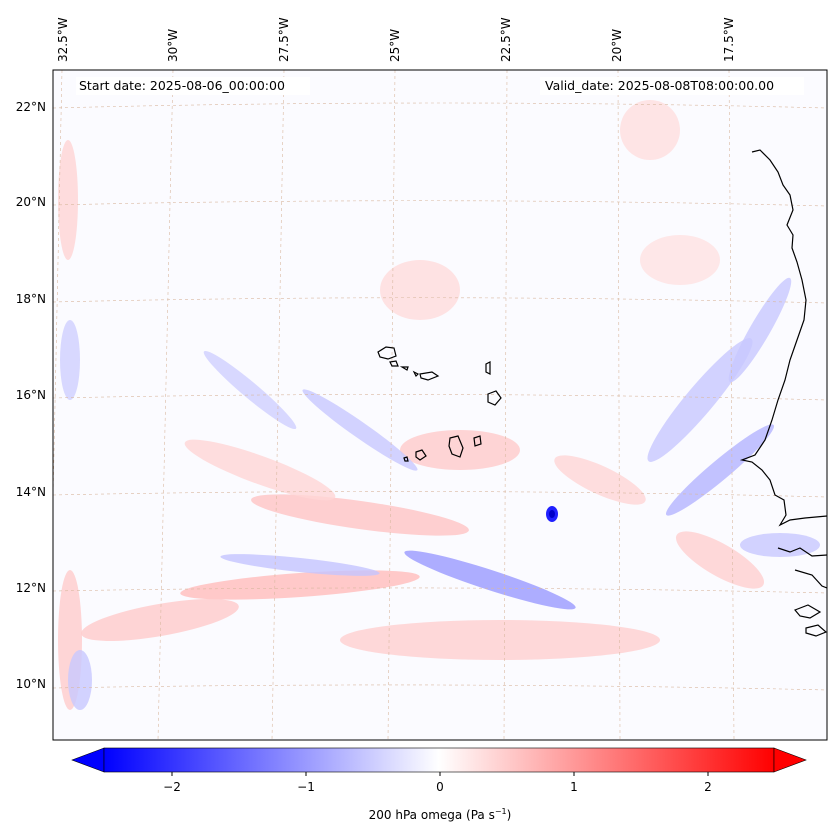  Describe the element at coordinates (88, 760) in the screenshot. I see `colorbar-extend-min` at that location.